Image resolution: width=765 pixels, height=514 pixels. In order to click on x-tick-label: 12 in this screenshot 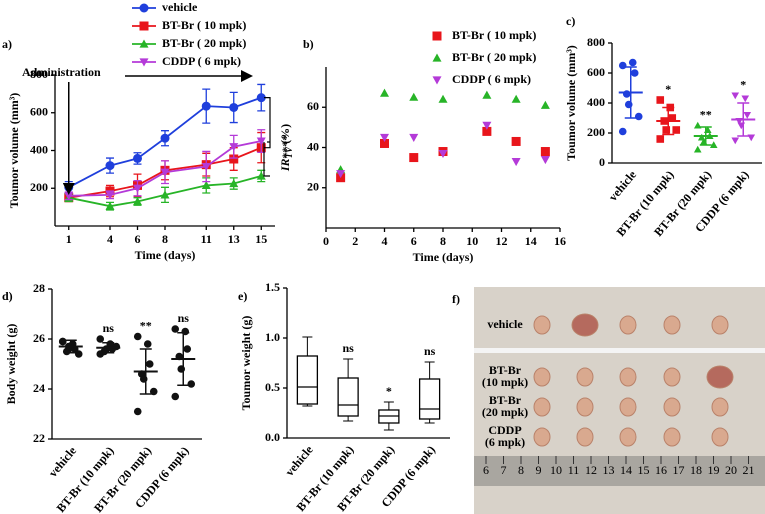, I will do `click(502, 241)`.